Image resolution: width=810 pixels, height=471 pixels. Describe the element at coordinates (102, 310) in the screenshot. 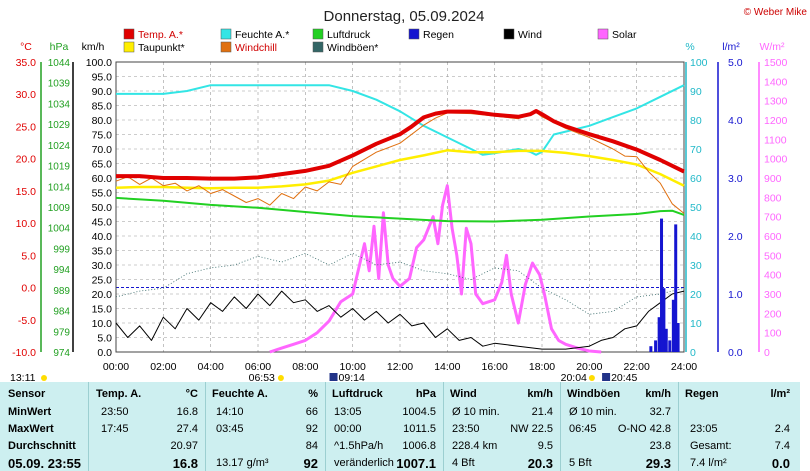

I see `kmh-tick-label: 15.0` at that location.